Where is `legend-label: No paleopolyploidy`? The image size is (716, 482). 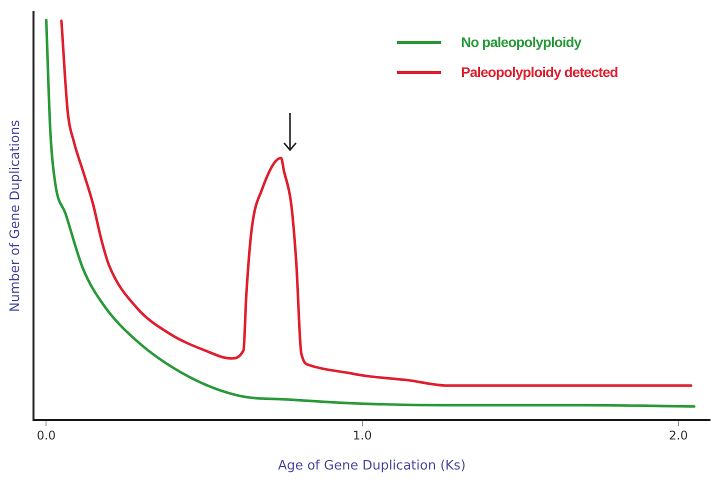
legend-label: No paleopolyploidy is located at coordinates (521, 42).